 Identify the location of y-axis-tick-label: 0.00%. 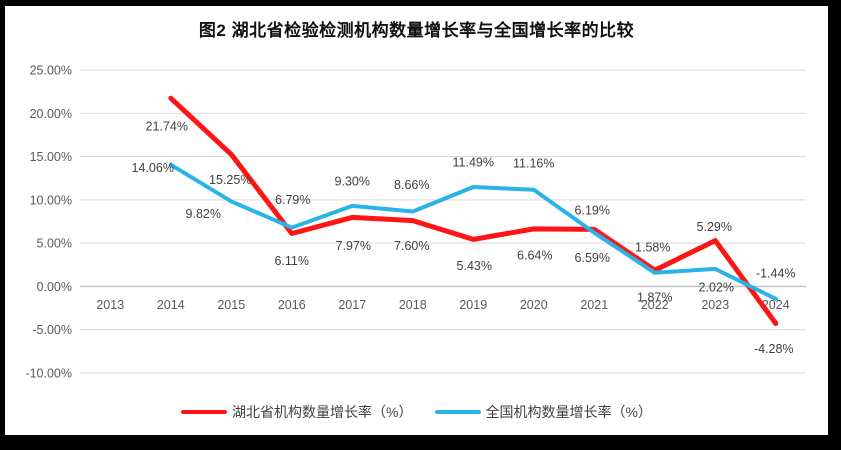
(54, 287).